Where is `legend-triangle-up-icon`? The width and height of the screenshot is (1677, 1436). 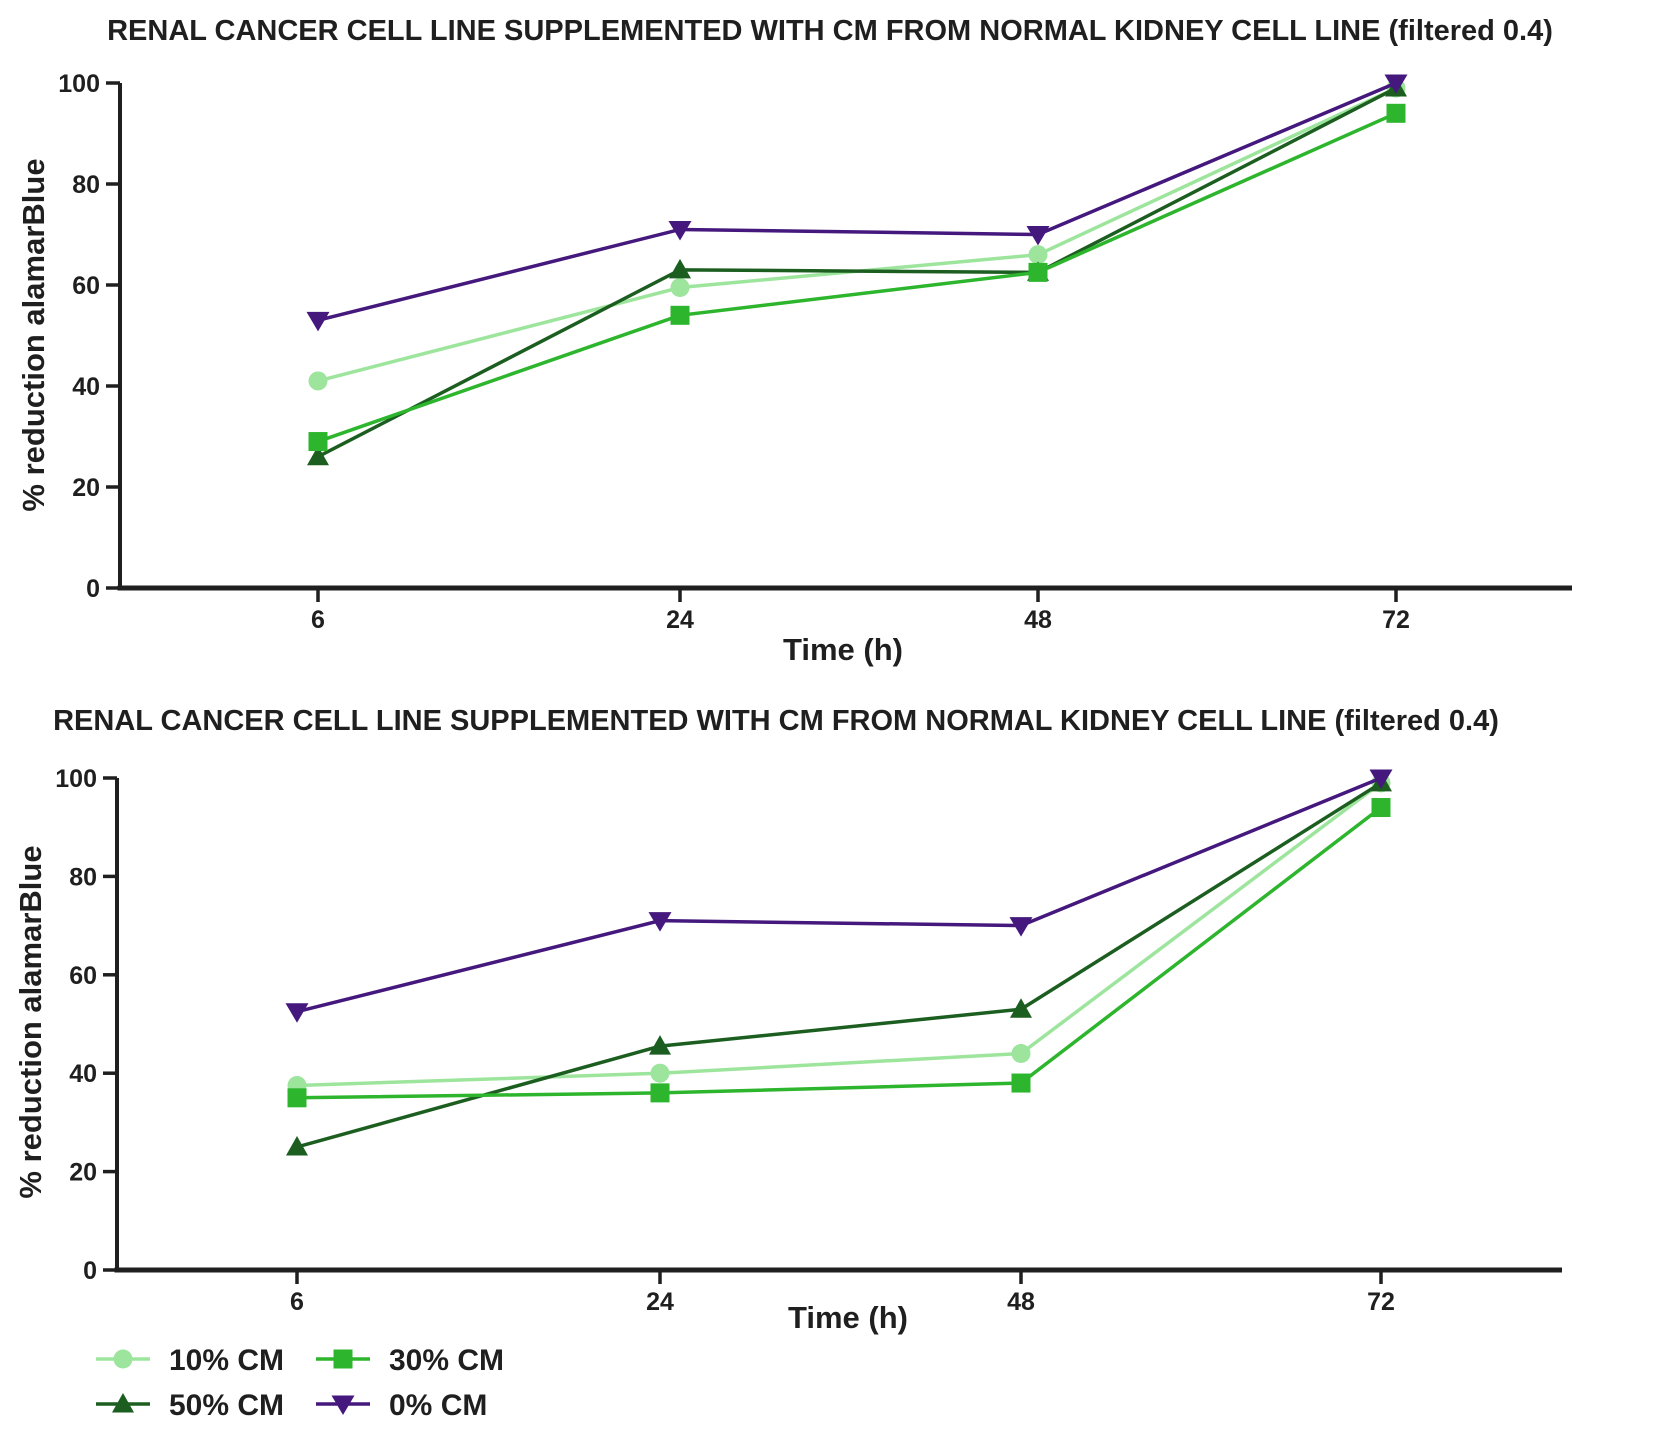
legend-triangle-up-icon is located at coordinates (123, 1403).